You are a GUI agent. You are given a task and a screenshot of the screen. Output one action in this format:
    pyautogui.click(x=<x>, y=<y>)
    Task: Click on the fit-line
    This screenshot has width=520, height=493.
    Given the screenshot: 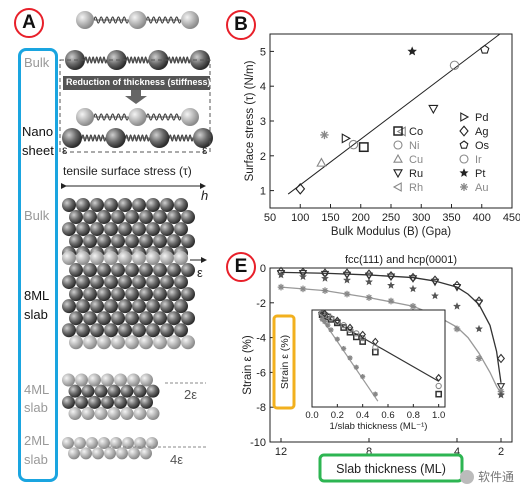 What is the action you would take?
    pyautogui.click(x=394, y=114)
    